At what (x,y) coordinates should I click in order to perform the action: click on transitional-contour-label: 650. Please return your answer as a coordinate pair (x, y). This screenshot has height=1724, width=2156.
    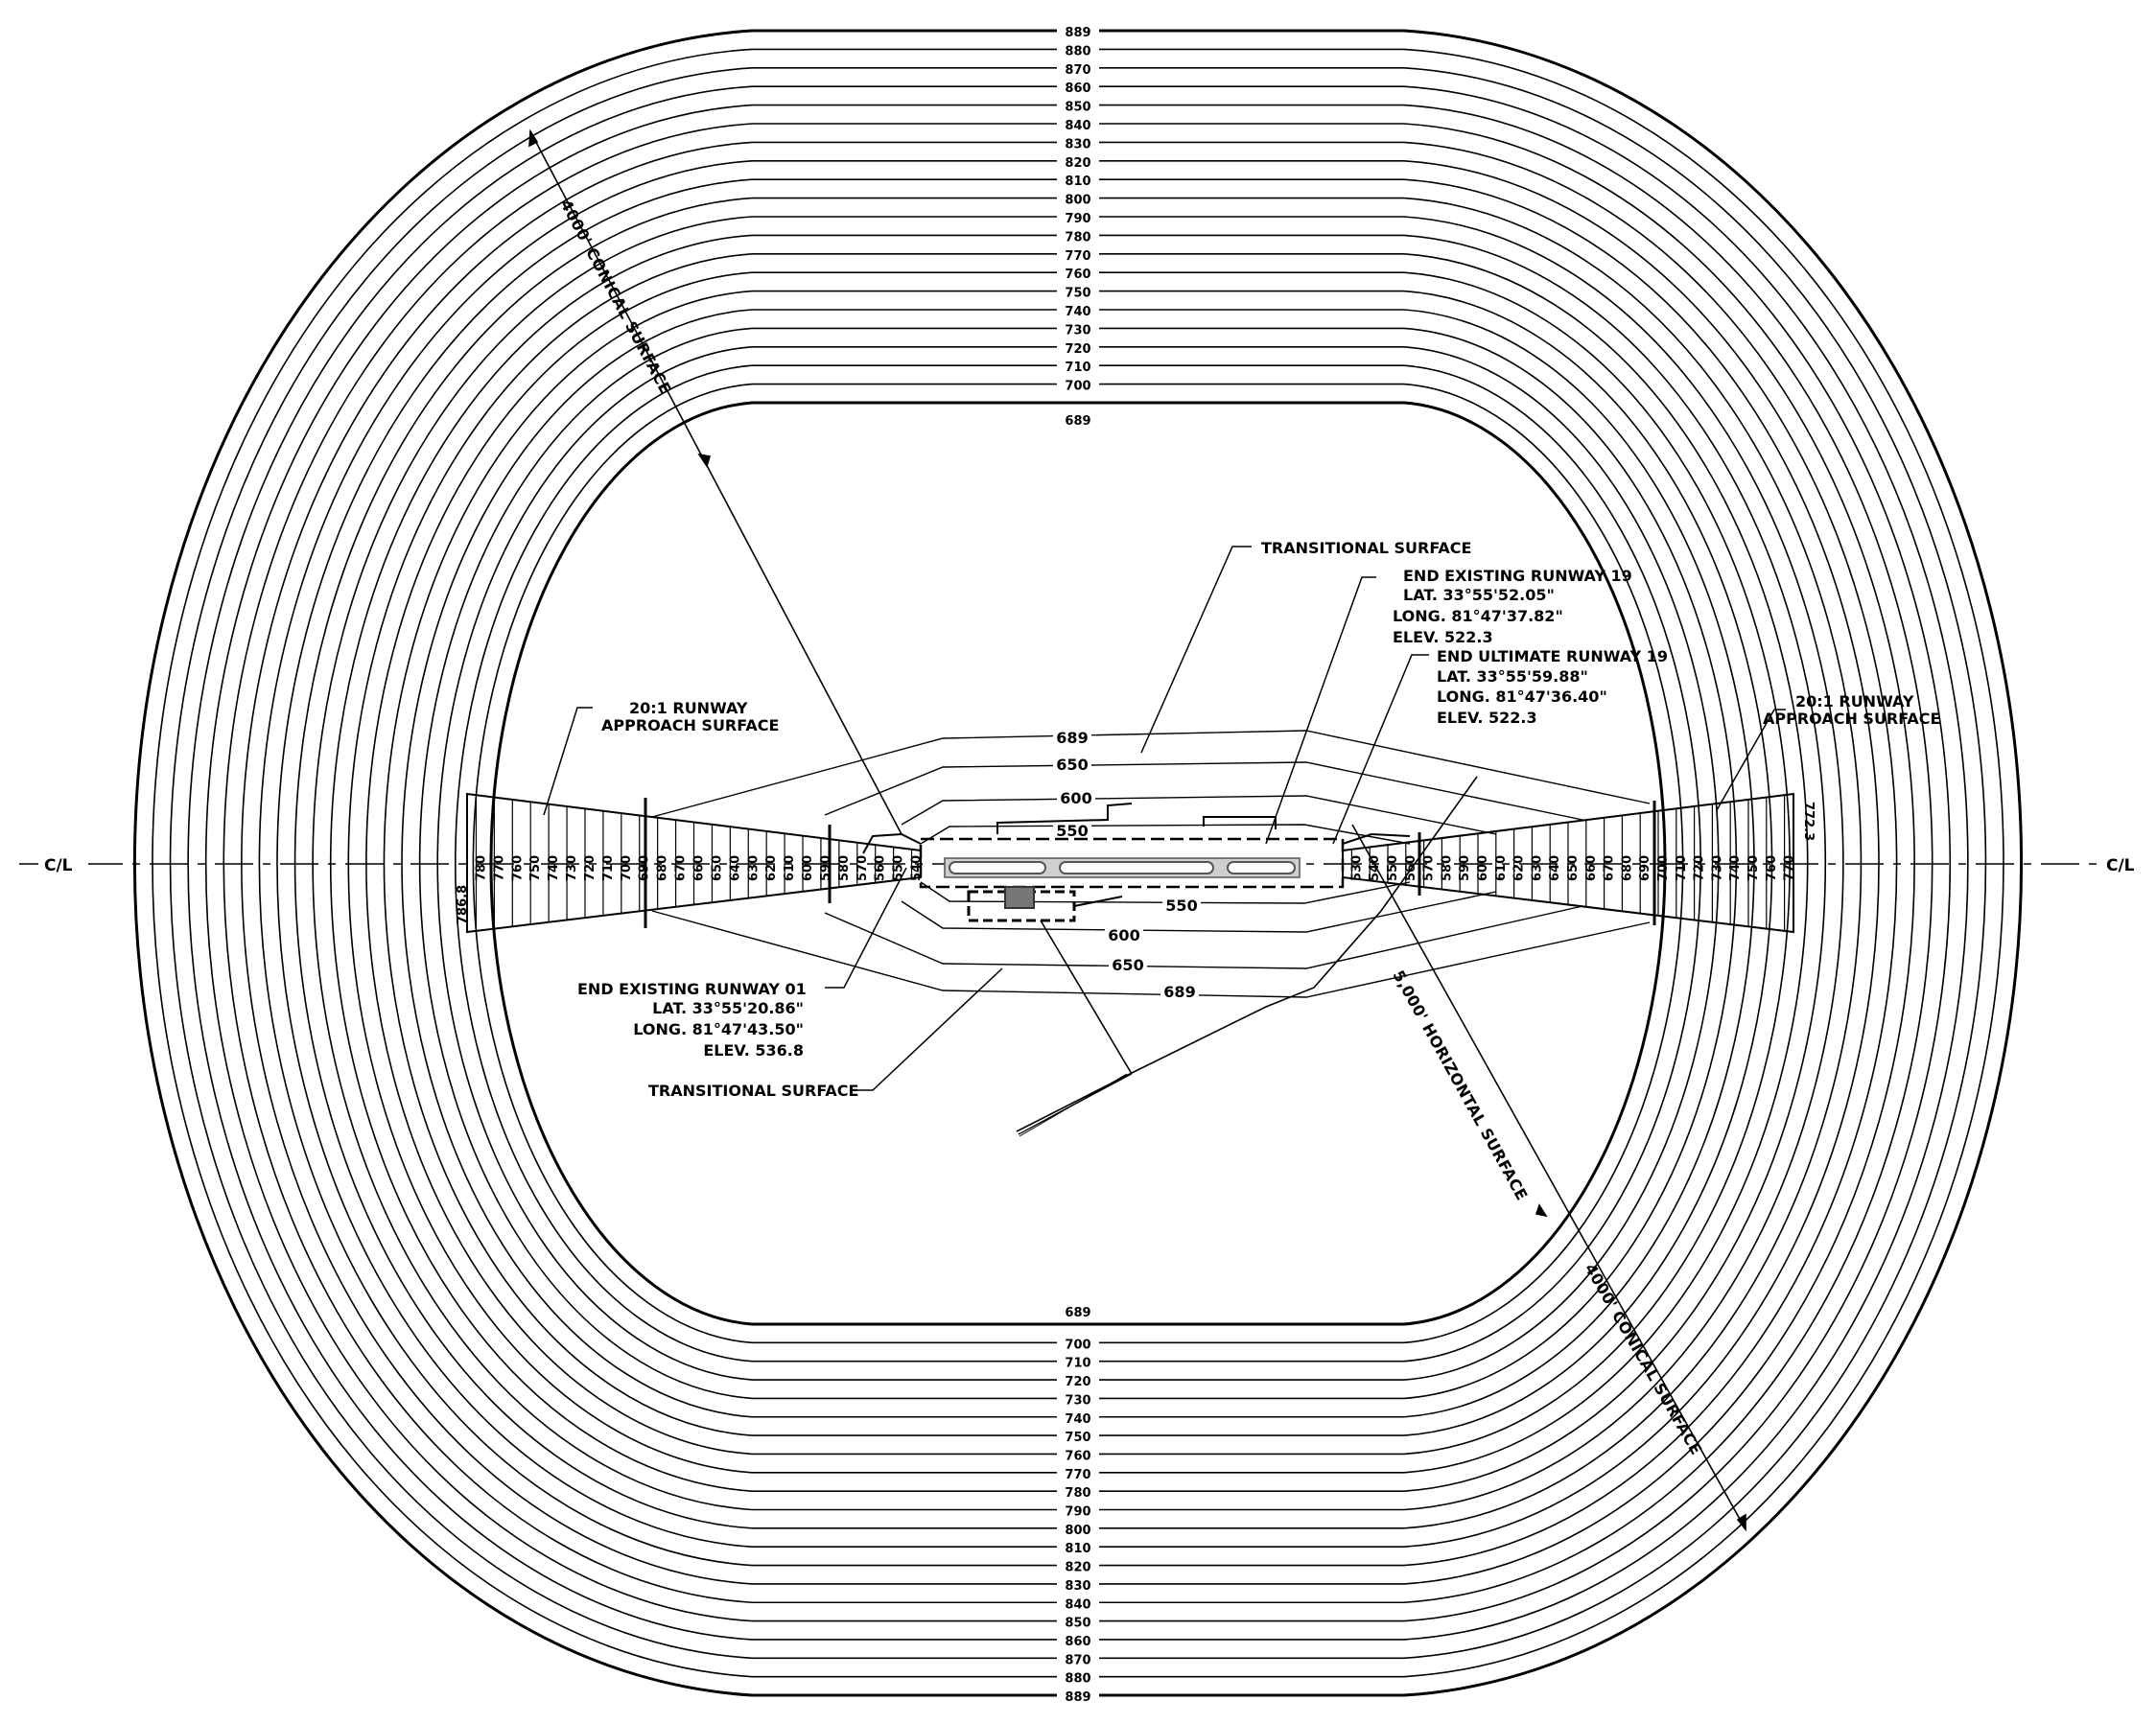
    Looking at the image, I should click on (1072, 765).